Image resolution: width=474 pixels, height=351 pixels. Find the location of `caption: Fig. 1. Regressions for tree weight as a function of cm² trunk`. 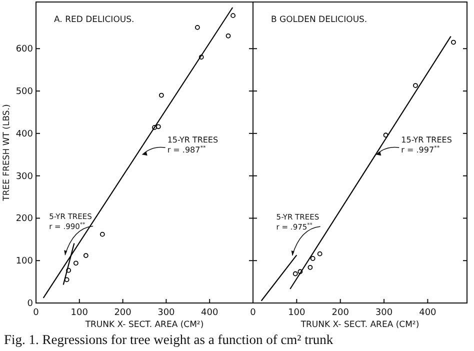

caption: Fig. 1. Regressions for tree weight as a function of cm² trunk is located at coordinates (169, 339).